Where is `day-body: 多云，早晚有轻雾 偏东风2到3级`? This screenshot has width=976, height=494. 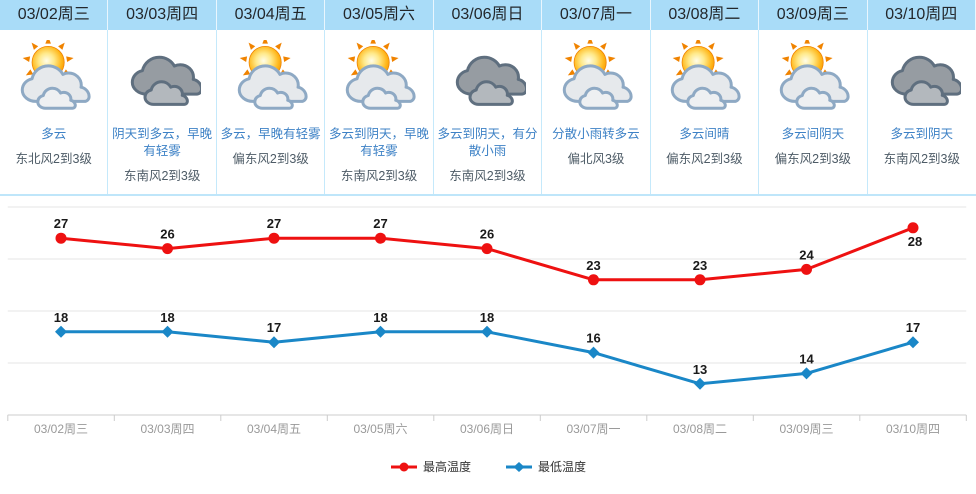
day-body: 多云，早晚有轻雾 偏东风2到3级 is located at coordinates (271, 112).